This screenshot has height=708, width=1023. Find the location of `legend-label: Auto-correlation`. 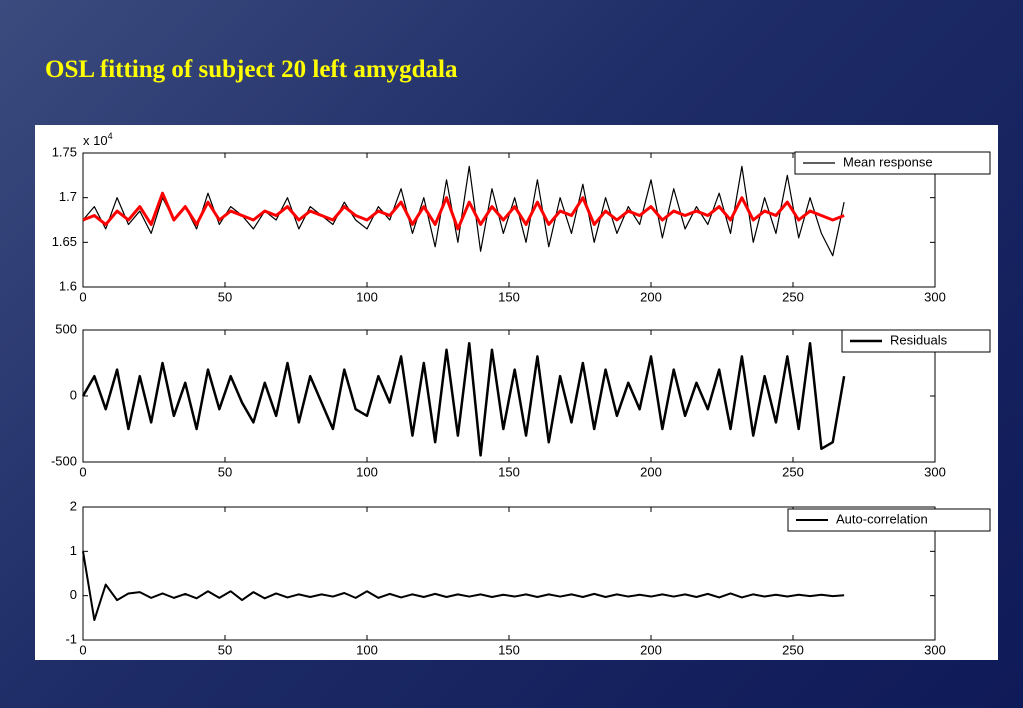

legend-label: Auto-correlation is located at coordinates (882, 518).